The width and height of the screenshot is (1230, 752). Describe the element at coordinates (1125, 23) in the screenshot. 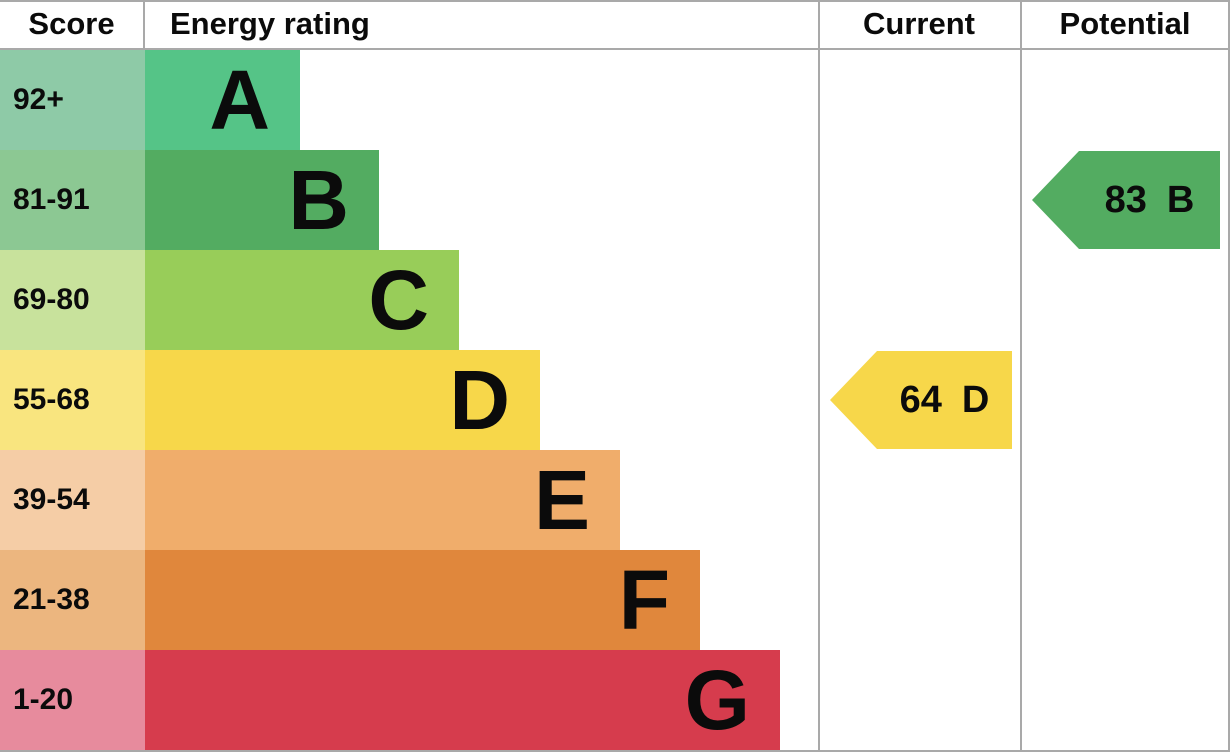

I see `potential-column-header: Potential` at that location.